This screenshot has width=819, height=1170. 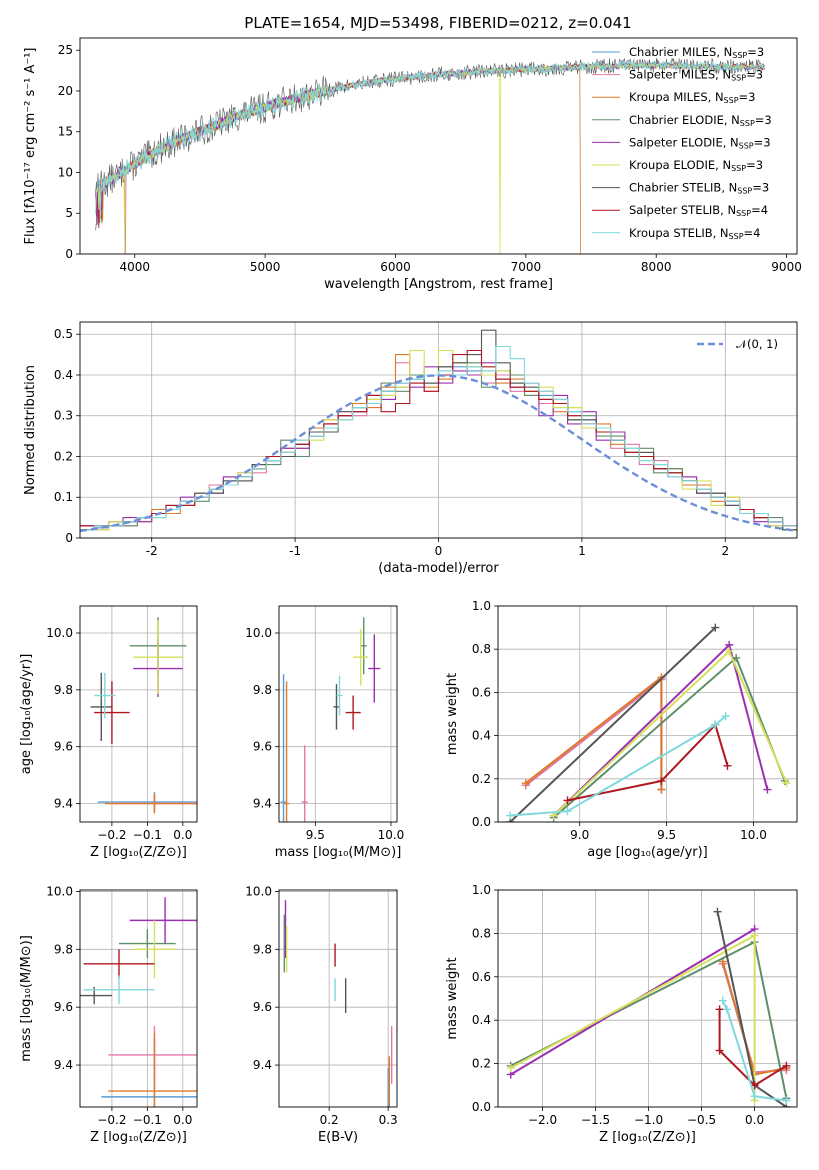 I want to click on legend-entry-kroupa_miles: Kroupa MILES, NSSP=3, so click(x=692, y=97).